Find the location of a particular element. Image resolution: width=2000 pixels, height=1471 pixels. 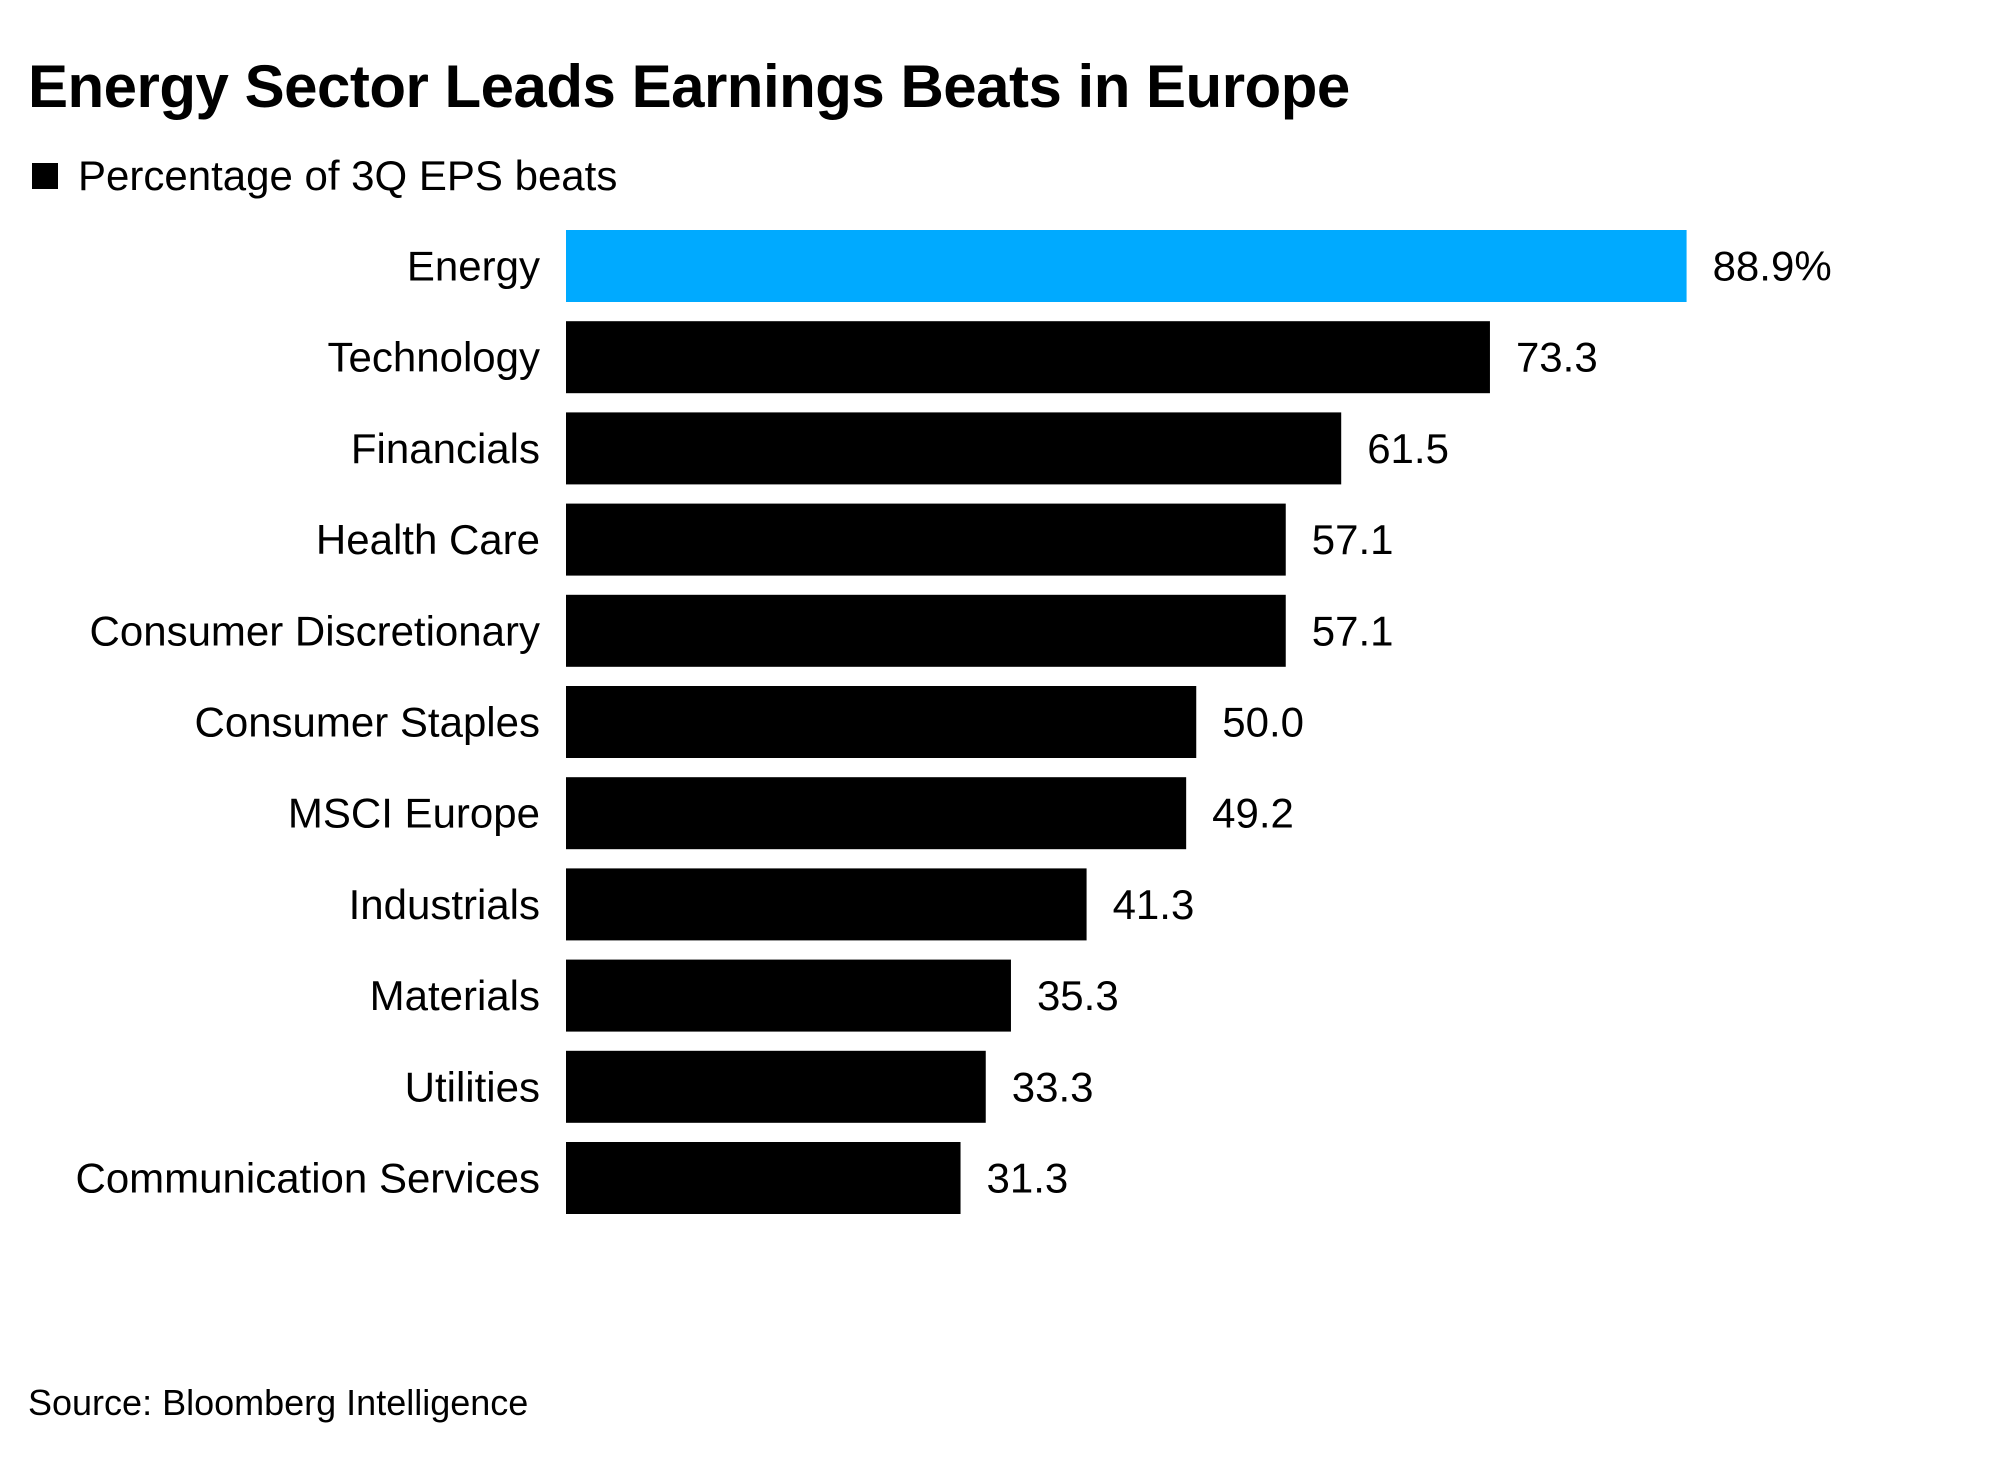

category-label-consumer-staples: Consumer Staples is located at coordinates (368, 722).